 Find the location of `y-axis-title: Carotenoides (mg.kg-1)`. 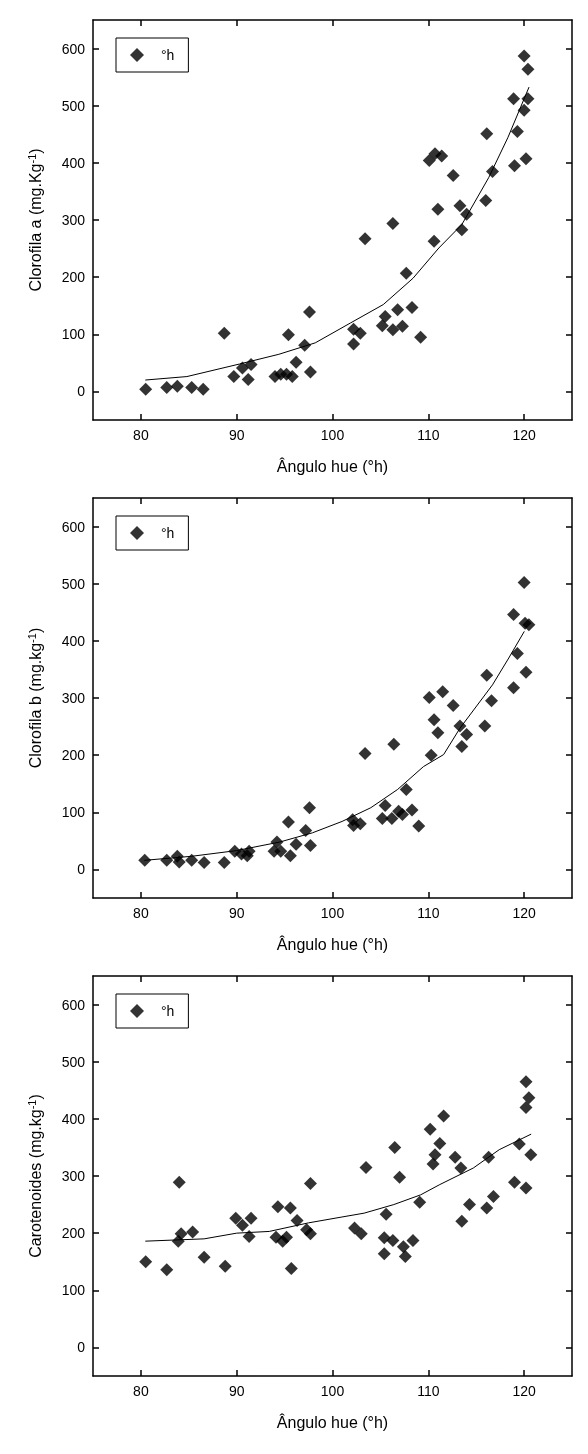

y-axis-title: Carotenoides (mg.kg-1) is located at coordinates (34, 1176).